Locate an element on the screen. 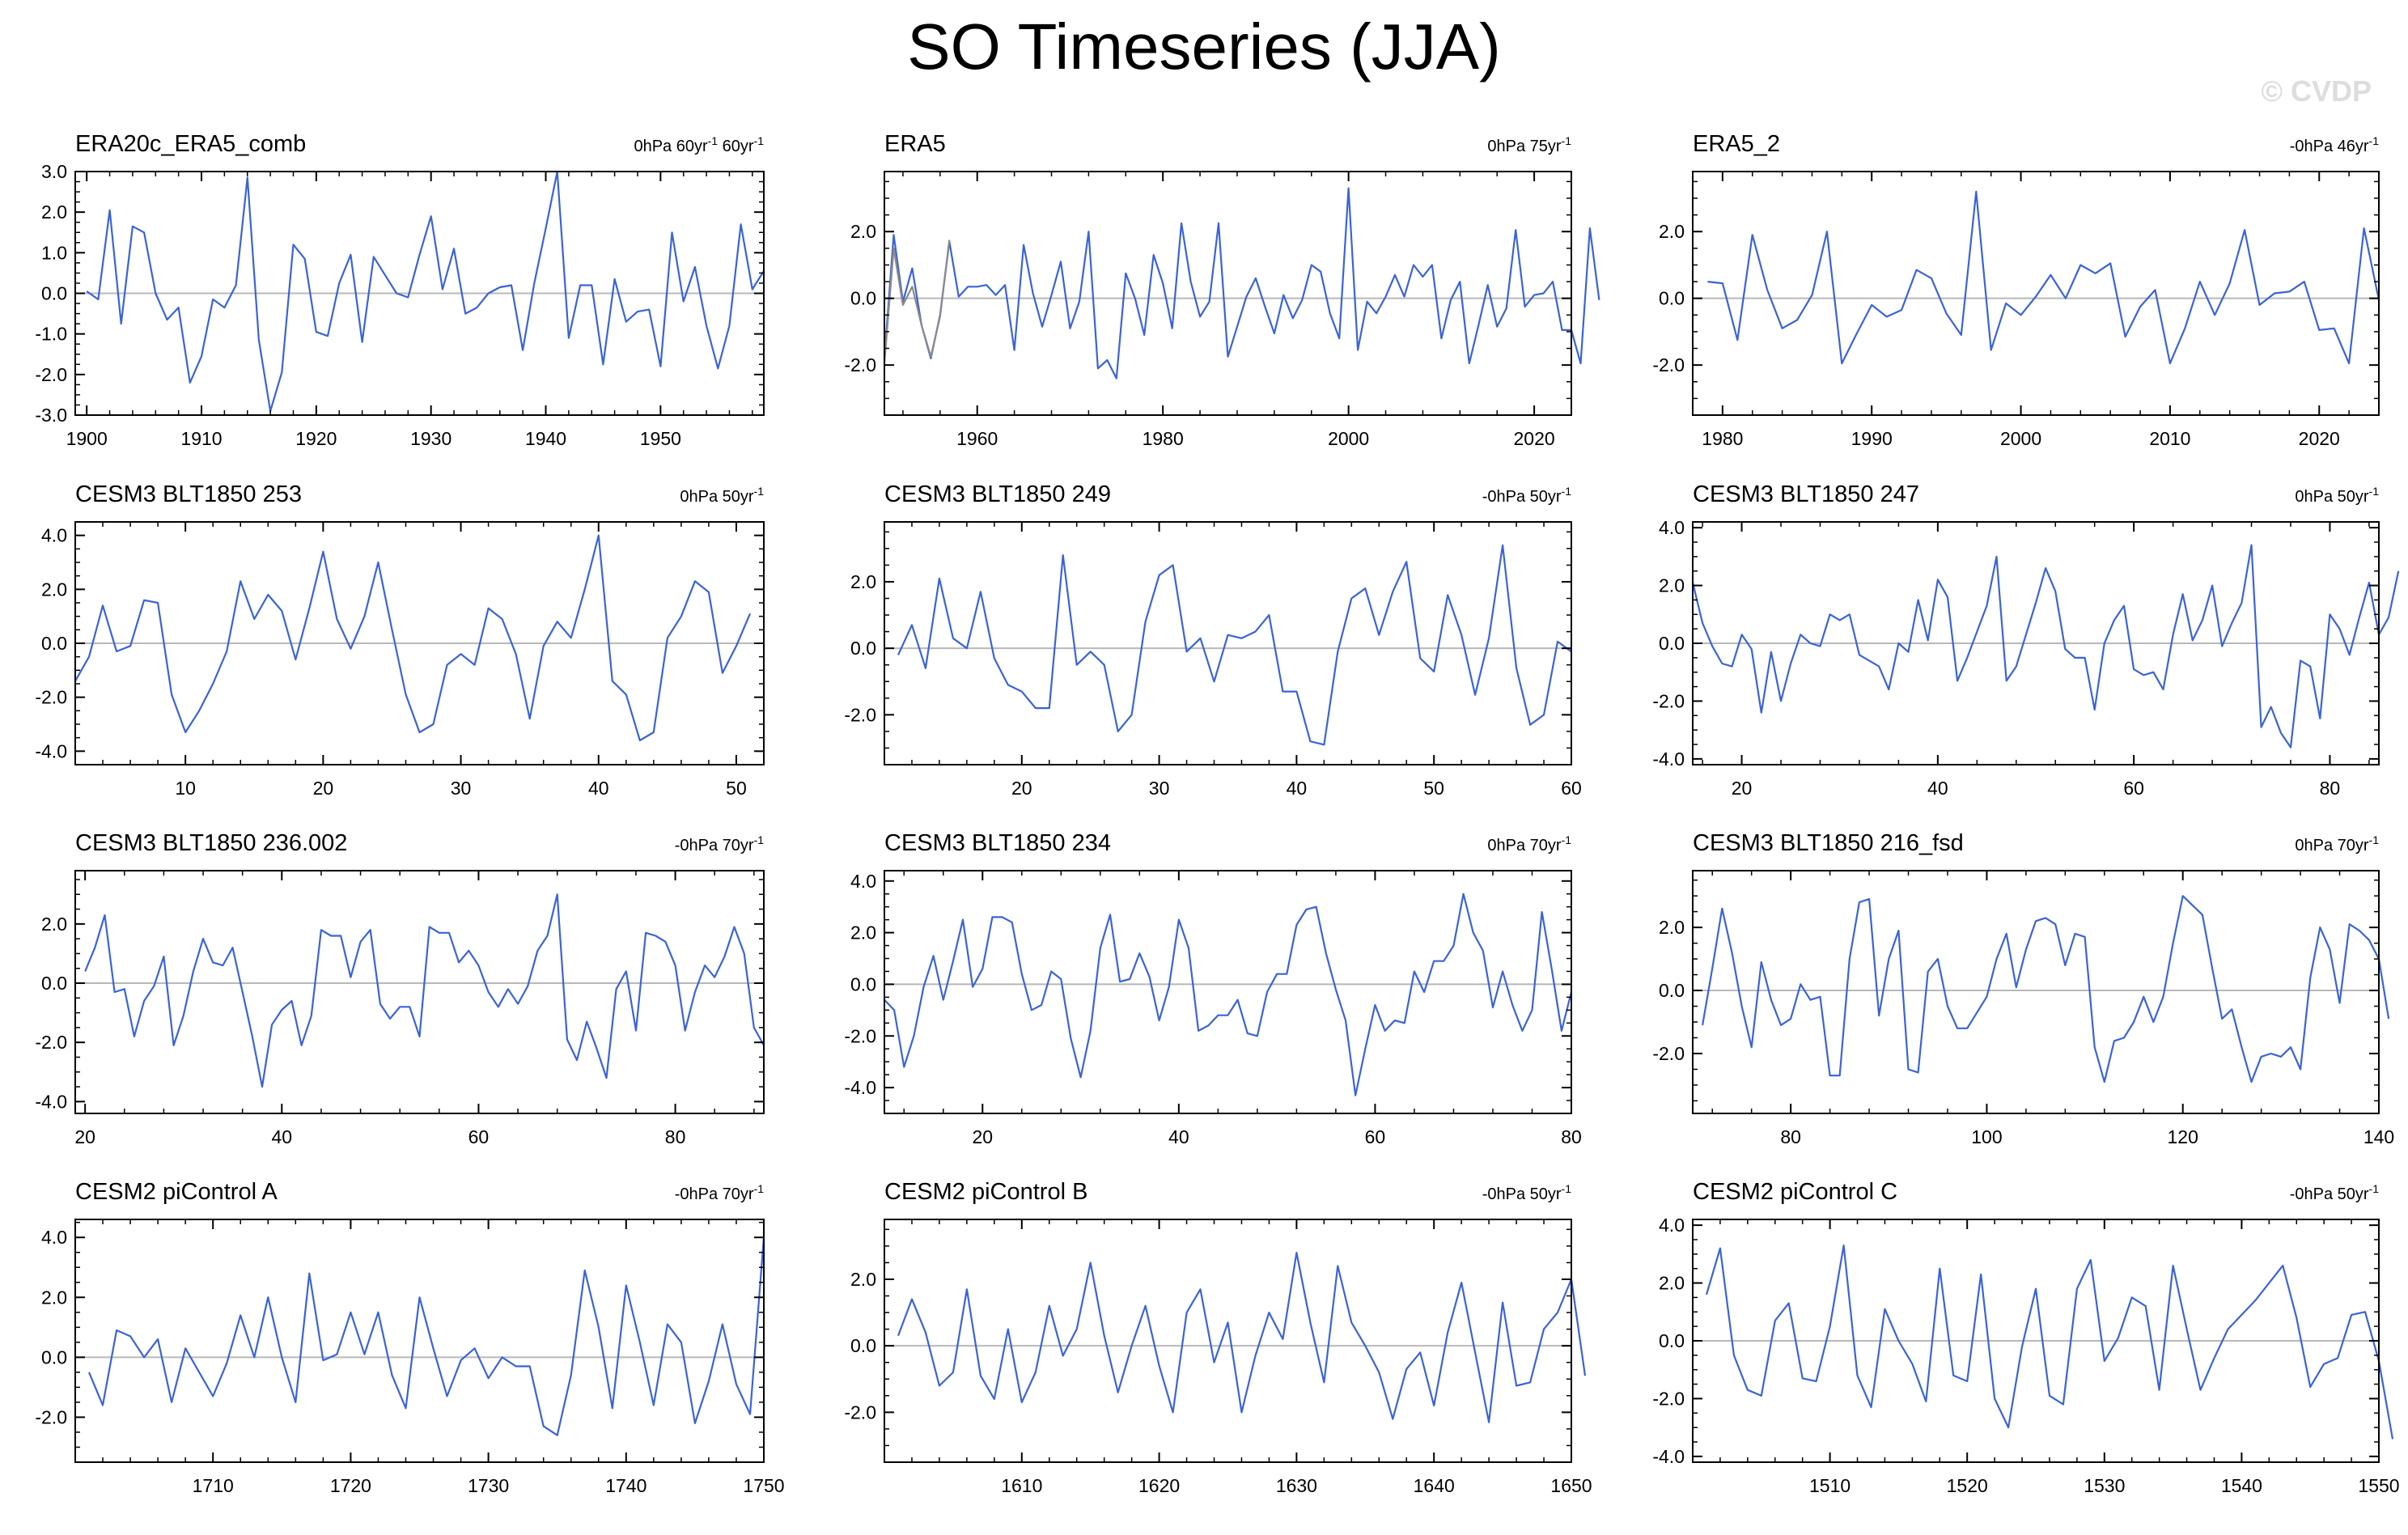  x-tick-label: 1920 is located at coordinates (316, 438).